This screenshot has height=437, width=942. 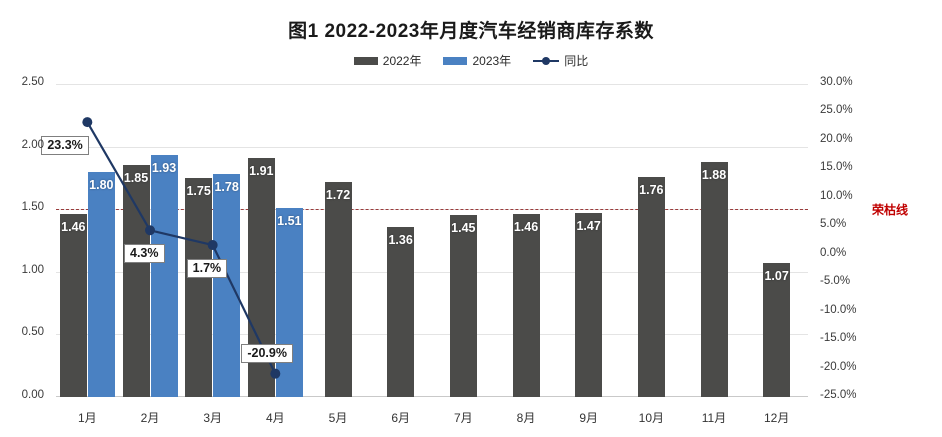 I want to click on legend-item-yoy: 同比, so click(x=560, y=60).